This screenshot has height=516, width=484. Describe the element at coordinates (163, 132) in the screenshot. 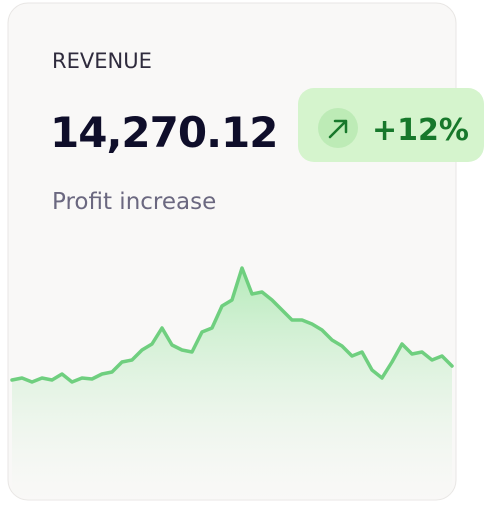

I see `amount: 14,270.12` at that location.